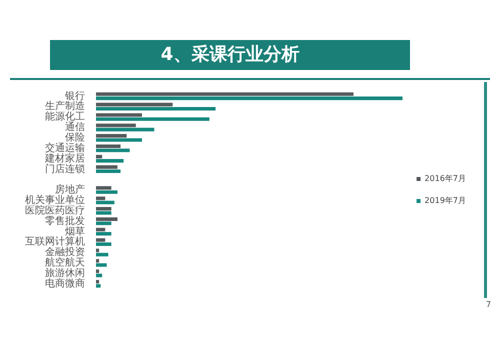 The image size is (500, 362). I want to click on y-tick-label: 生产制造, so click(65, 106).